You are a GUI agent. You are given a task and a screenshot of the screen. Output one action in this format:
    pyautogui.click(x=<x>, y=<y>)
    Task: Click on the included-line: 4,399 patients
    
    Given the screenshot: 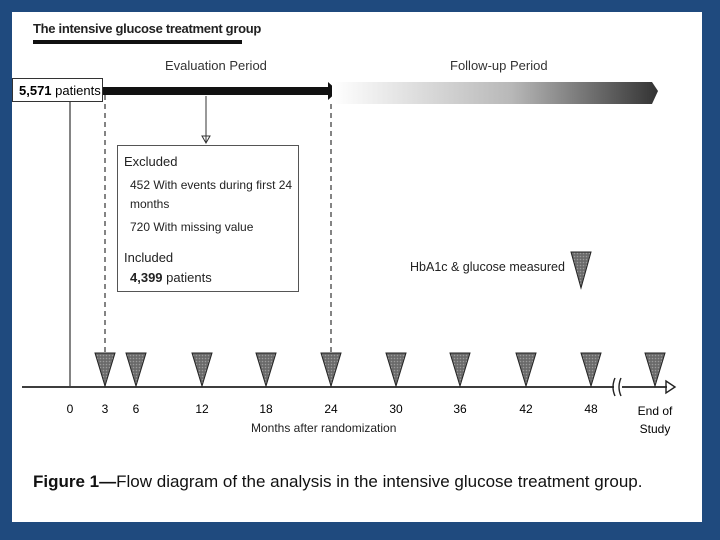 What is the action you would take?
    pyautogui.click(x=171, y=277)
    